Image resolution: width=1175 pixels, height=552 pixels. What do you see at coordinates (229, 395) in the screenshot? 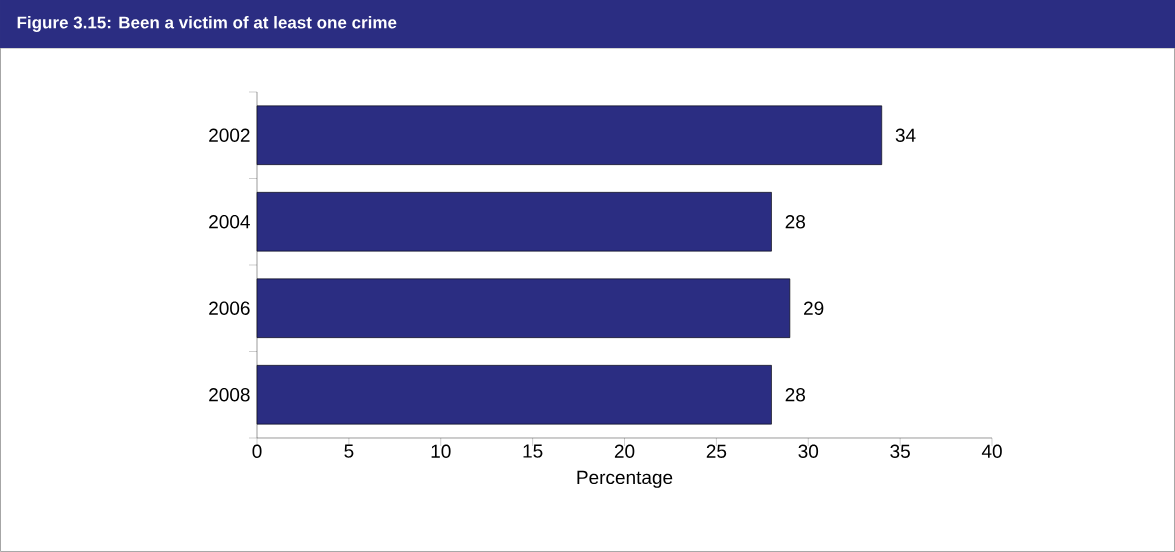
I see `y-tick-label: 2008` at bounding box center [229, 395].